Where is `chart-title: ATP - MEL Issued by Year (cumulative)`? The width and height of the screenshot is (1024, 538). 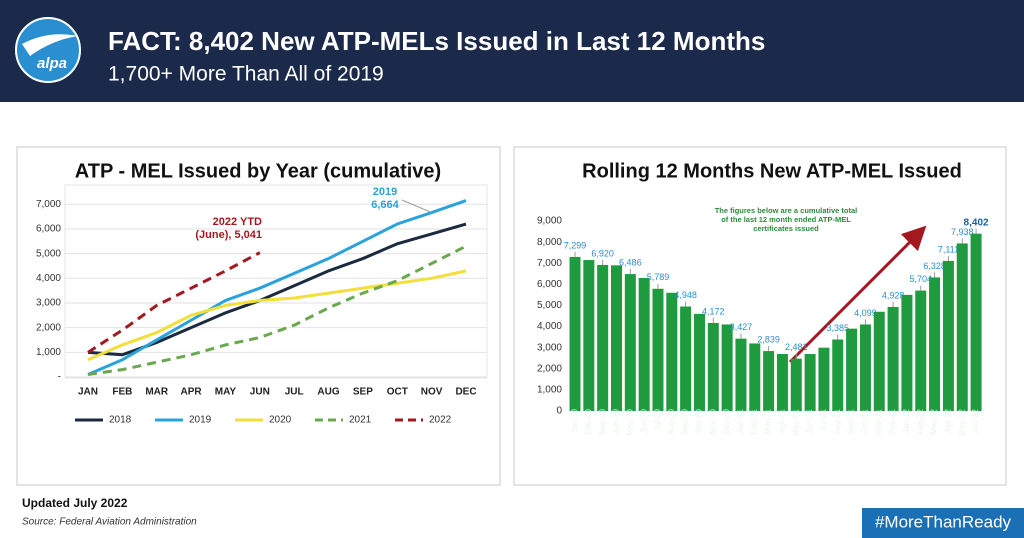
chart-title: ATP - MEL Issued by Year (cumulative) is located at coordinates (258, 171).